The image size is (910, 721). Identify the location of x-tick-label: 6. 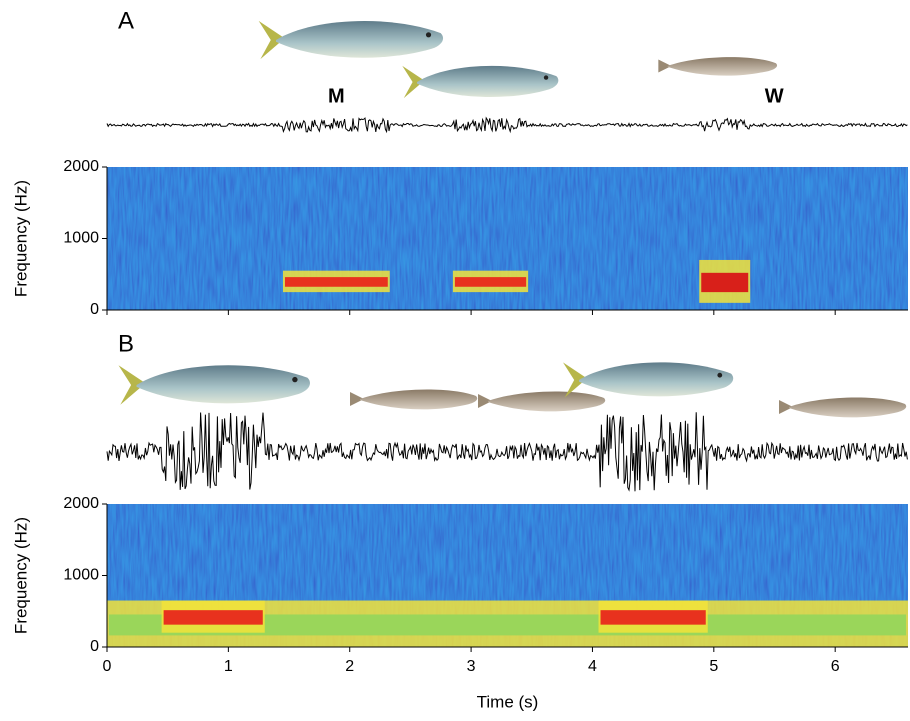
(835, 666).